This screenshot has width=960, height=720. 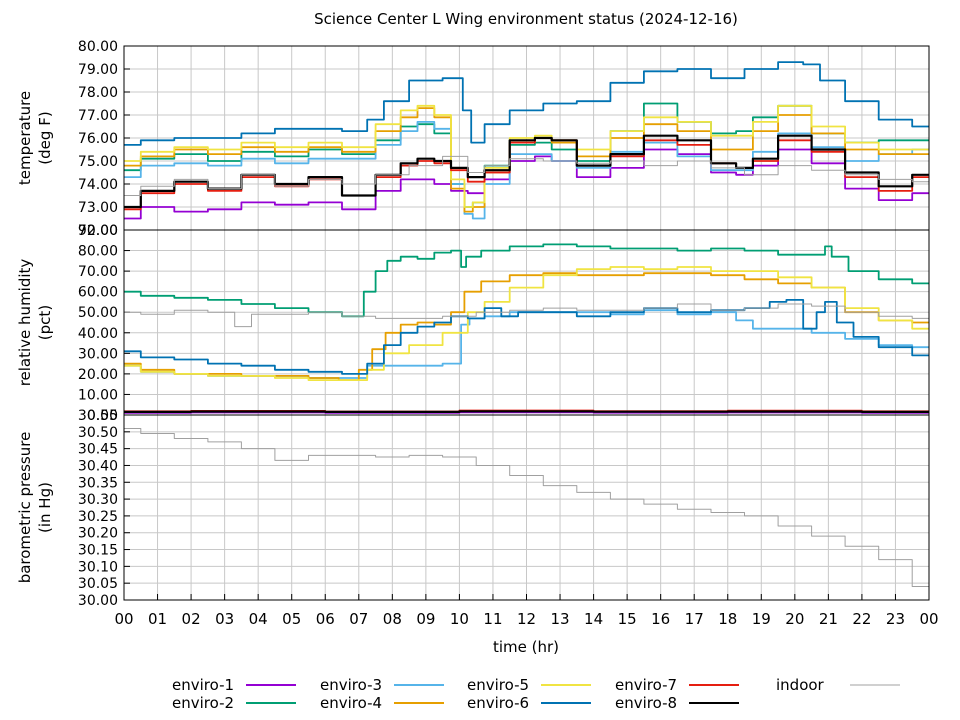 I want to click on x-tick-label: 22, so click(x=861, y=619).